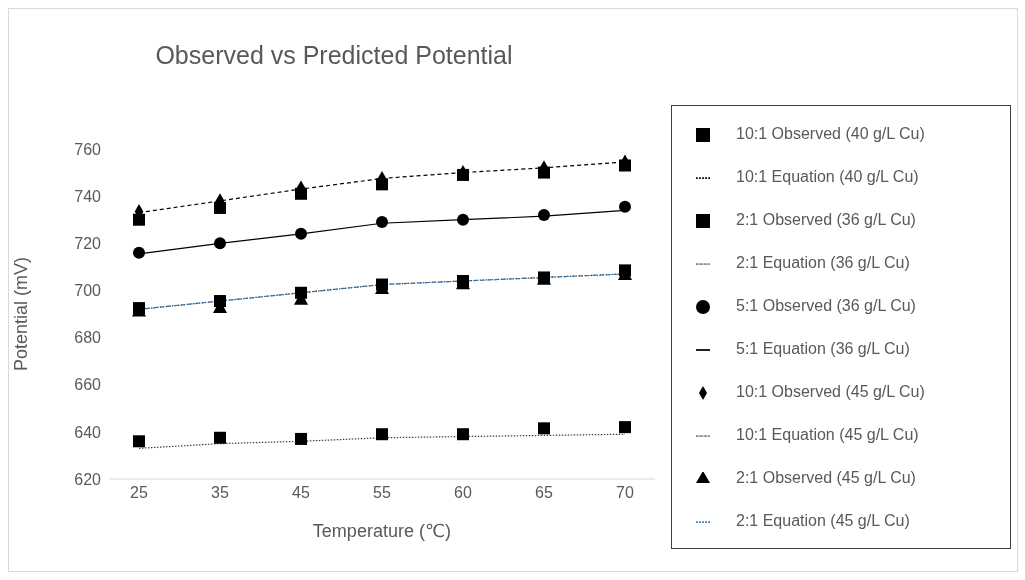 This screenshot has width=1025, height=580. Describe the element at coordinates (830, 133) in the screenshot. I see `legend-label: 10:1 Observed (40 g/L Cu)` at that location.